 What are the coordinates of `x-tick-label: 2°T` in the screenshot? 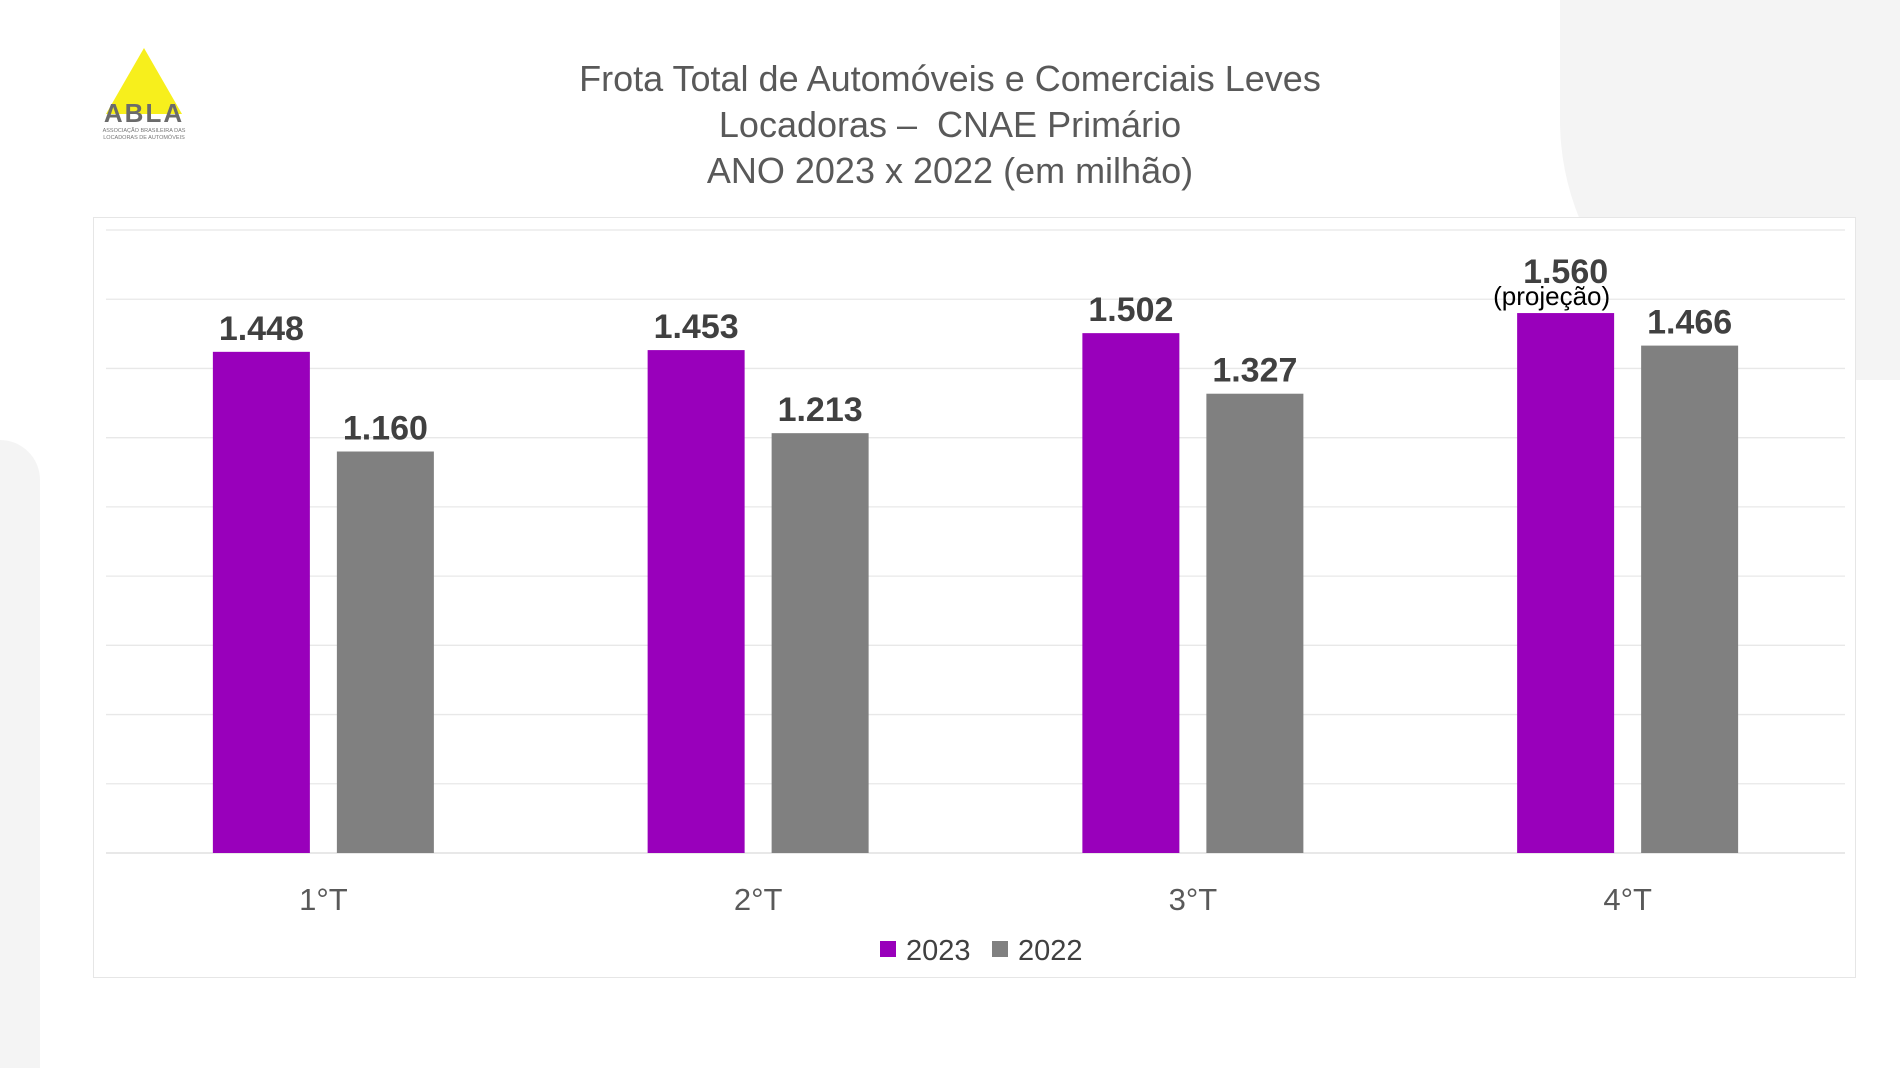 It's located at (758, 899).